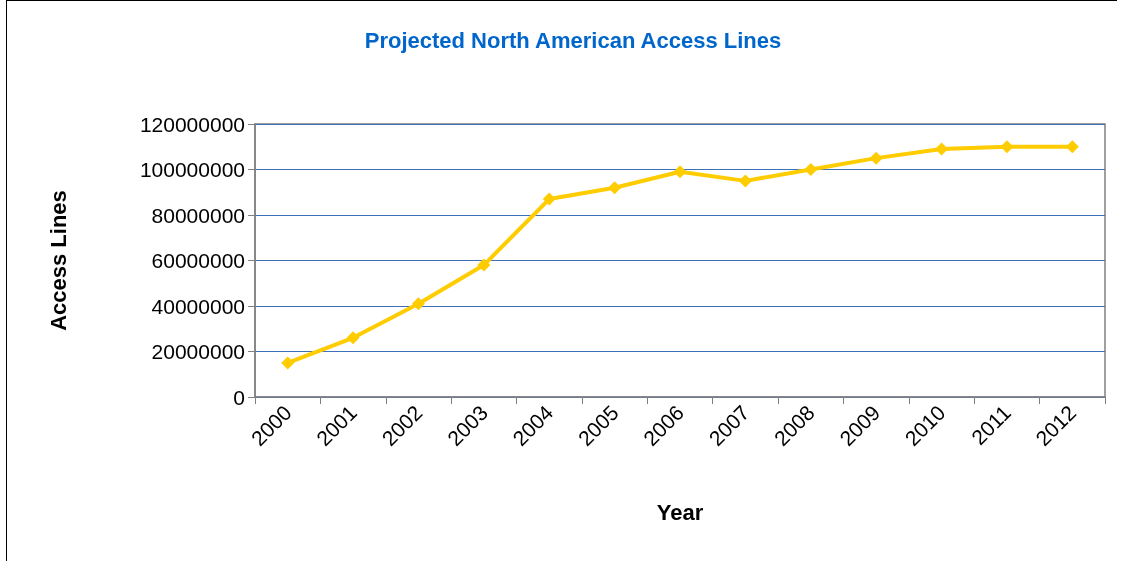 This screenshot has height=564, width=1121. I want to click on y-tick-label: 40000000, so click(198, 306).